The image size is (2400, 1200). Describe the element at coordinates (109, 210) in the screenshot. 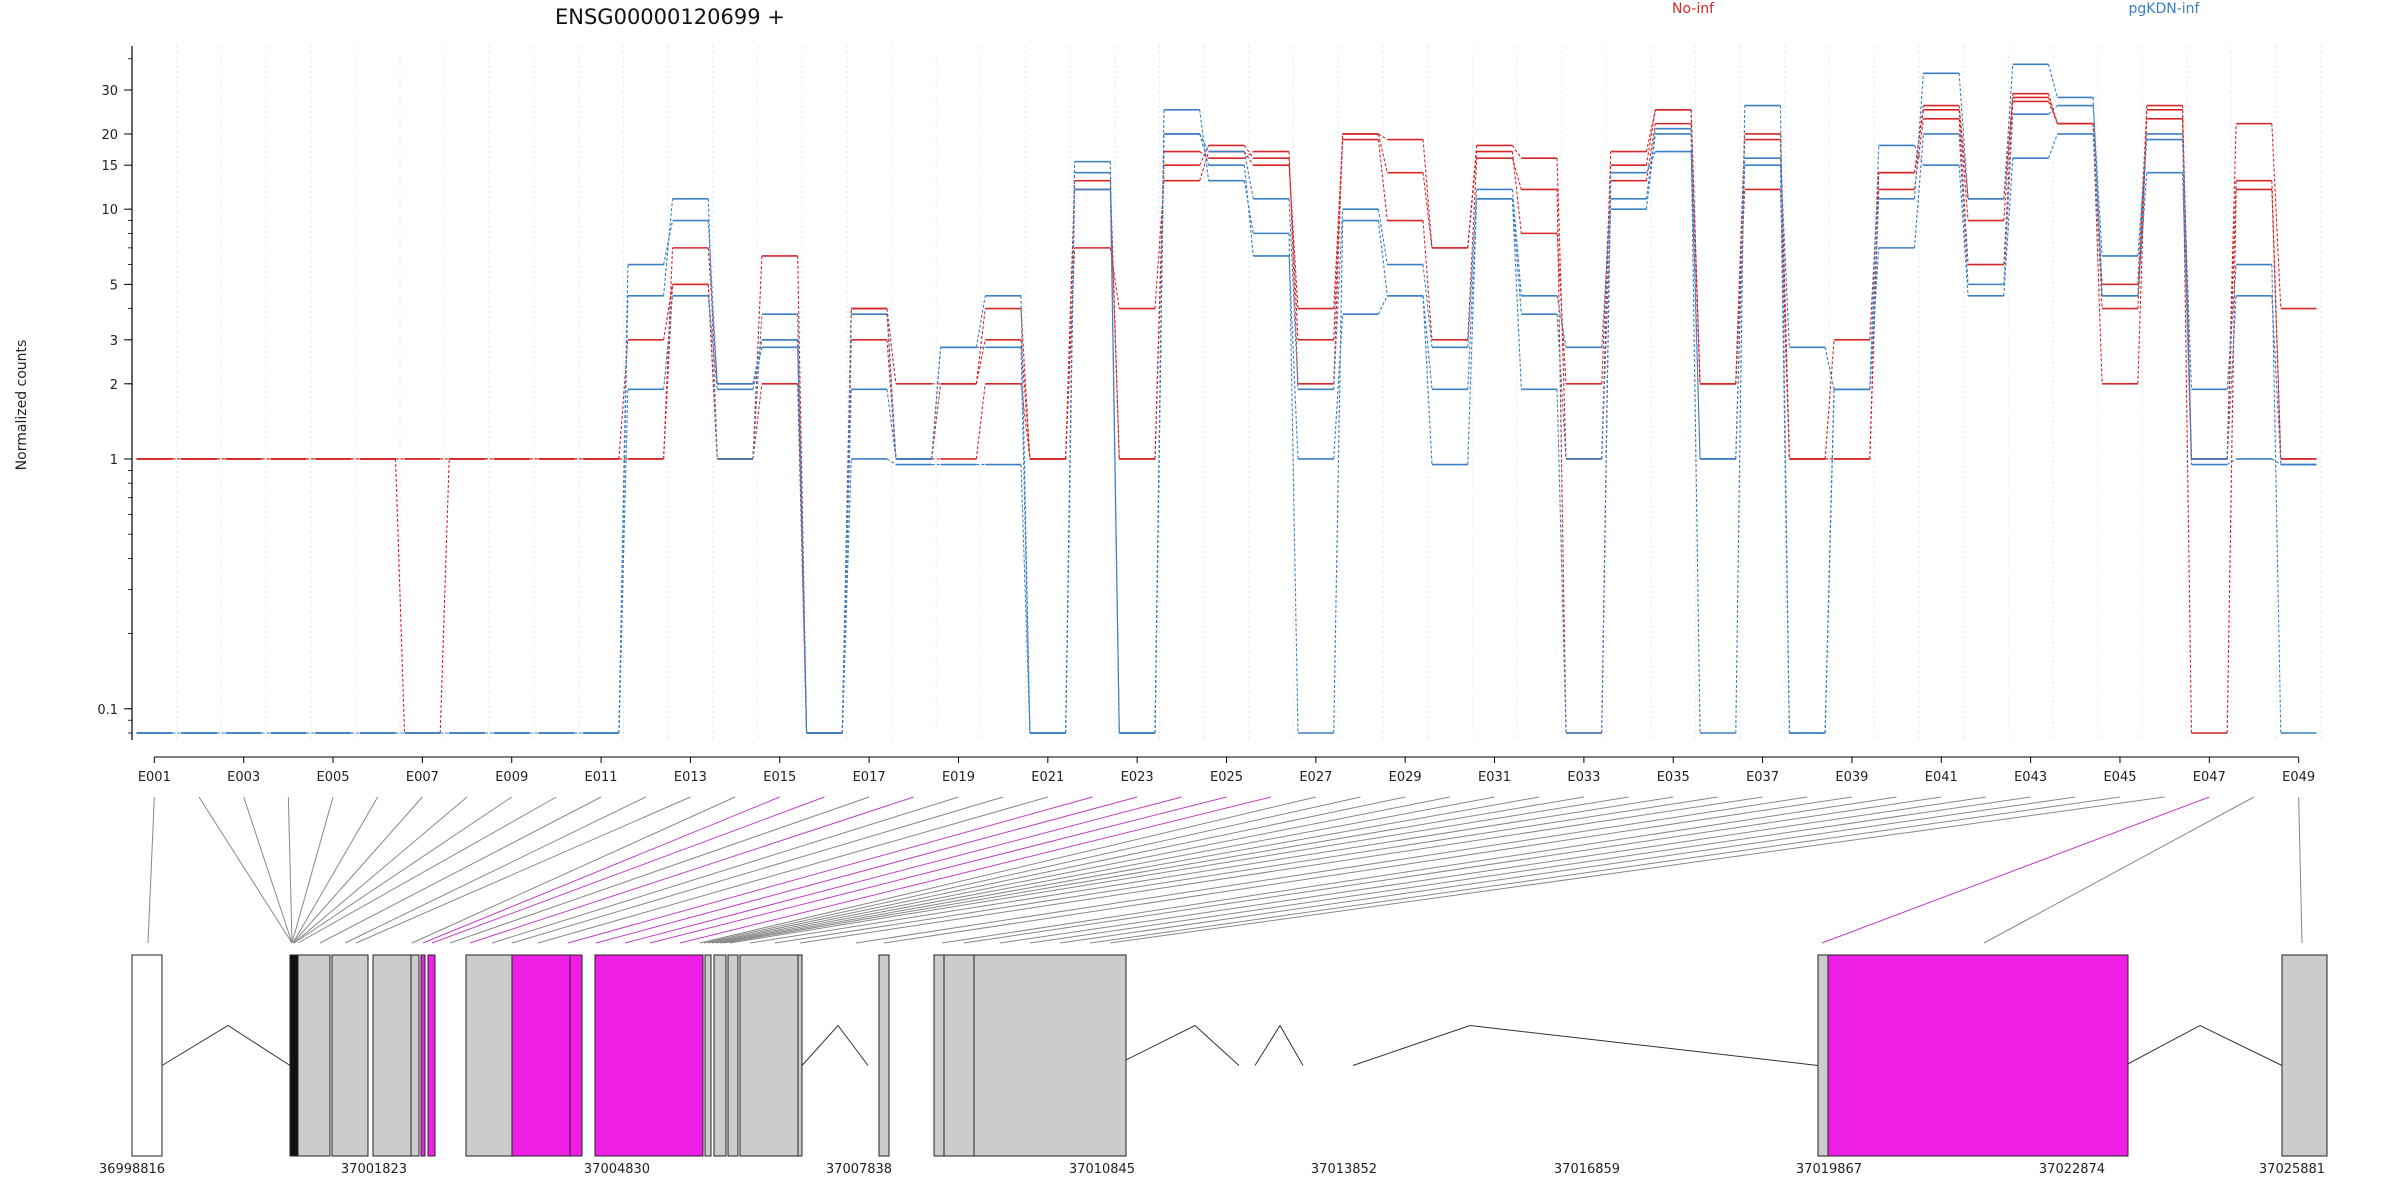

I see `y-tick-label: 10` at that location.